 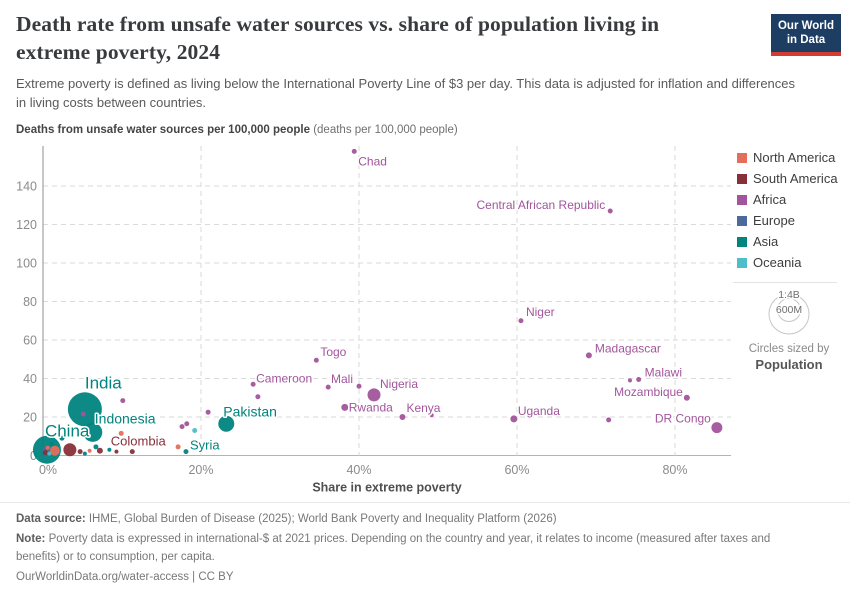 What do you see at coordinates (250, 412) in the screenshot?
I see `country-label-pakistan: Pakistan` at bounding box center [250, 412].